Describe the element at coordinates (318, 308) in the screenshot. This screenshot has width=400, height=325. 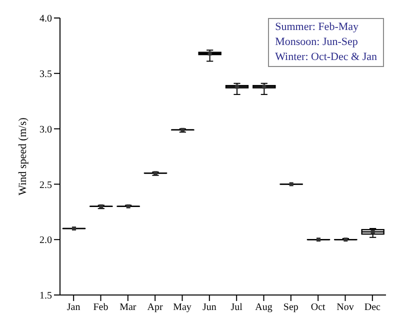
I see `x-tick-label: Oct` at that location.